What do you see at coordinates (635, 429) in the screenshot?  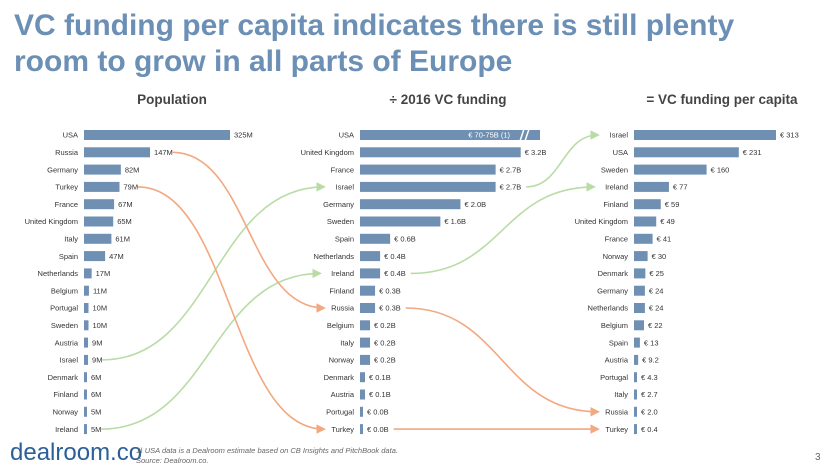 I see `bar-2-turkey` at bounding box center [635, 429].